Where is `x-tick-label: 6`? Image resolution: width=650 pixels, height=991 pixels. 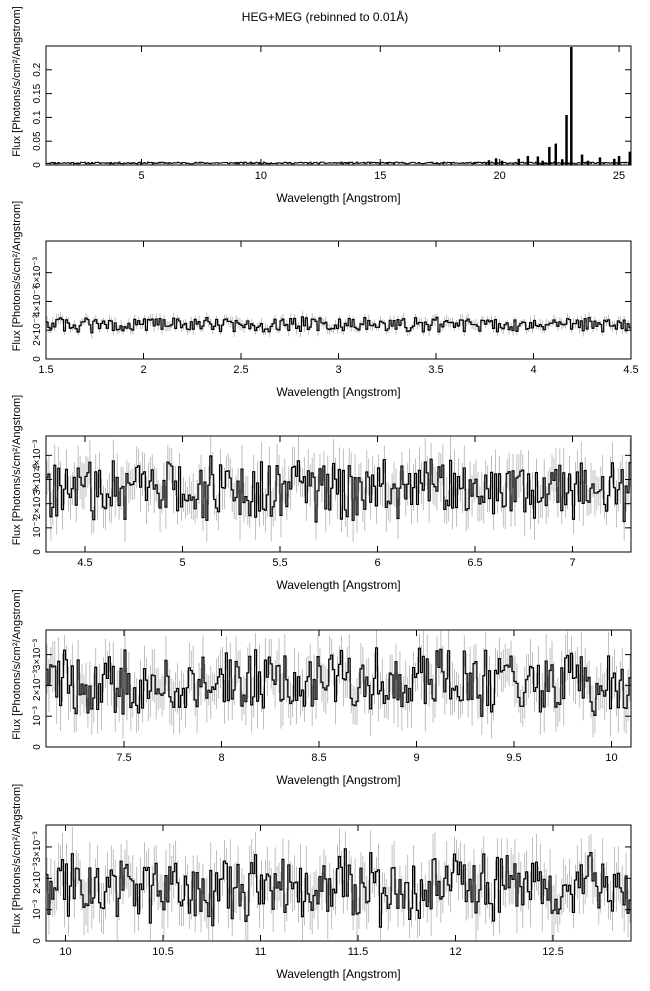 x-tick-label: 6 is located at coordinates (377, 563).